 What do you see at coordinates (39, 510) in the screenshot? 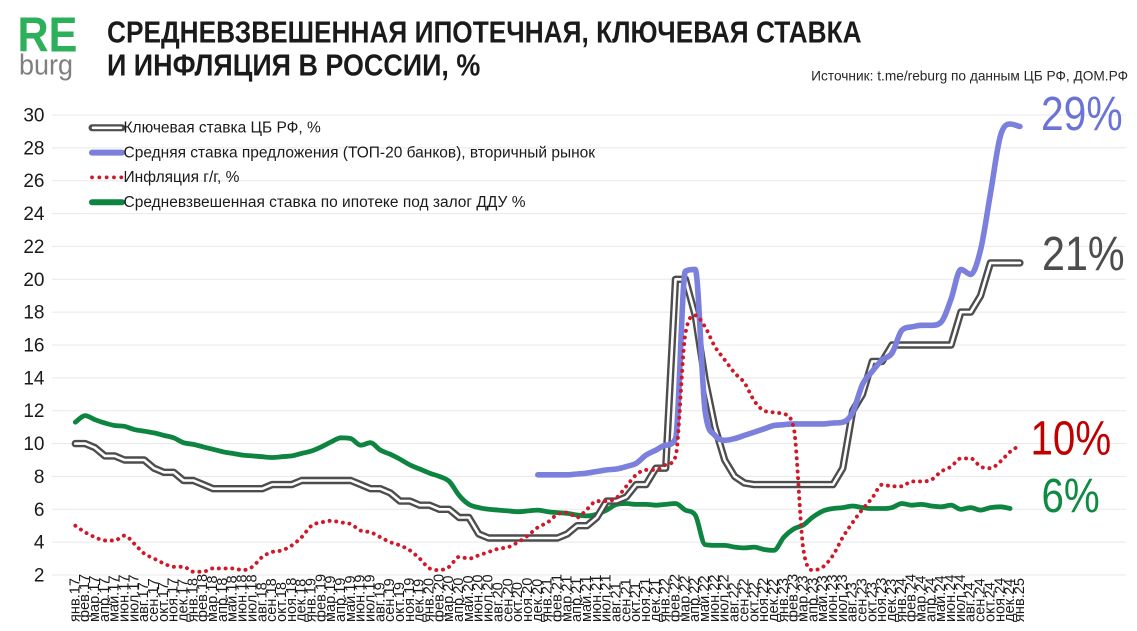
I see `svg-text: 6` at bounding box center [39, 510].